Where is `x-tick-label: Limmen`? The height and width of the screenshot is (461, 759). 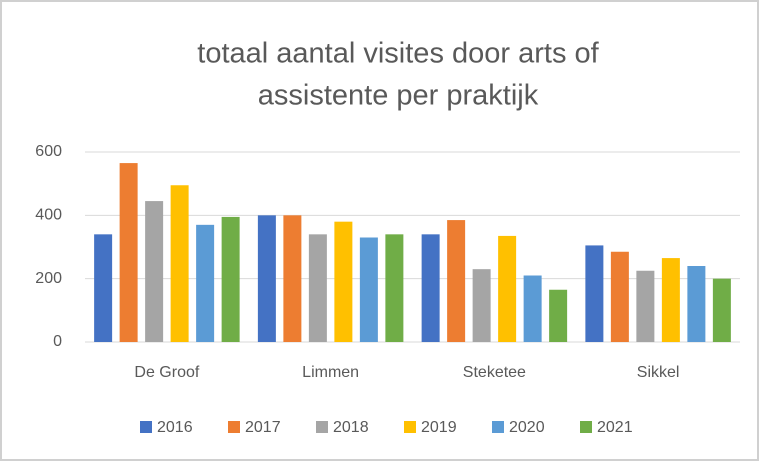
x-tick-label: Limmen is located at coordinates (330, 372).